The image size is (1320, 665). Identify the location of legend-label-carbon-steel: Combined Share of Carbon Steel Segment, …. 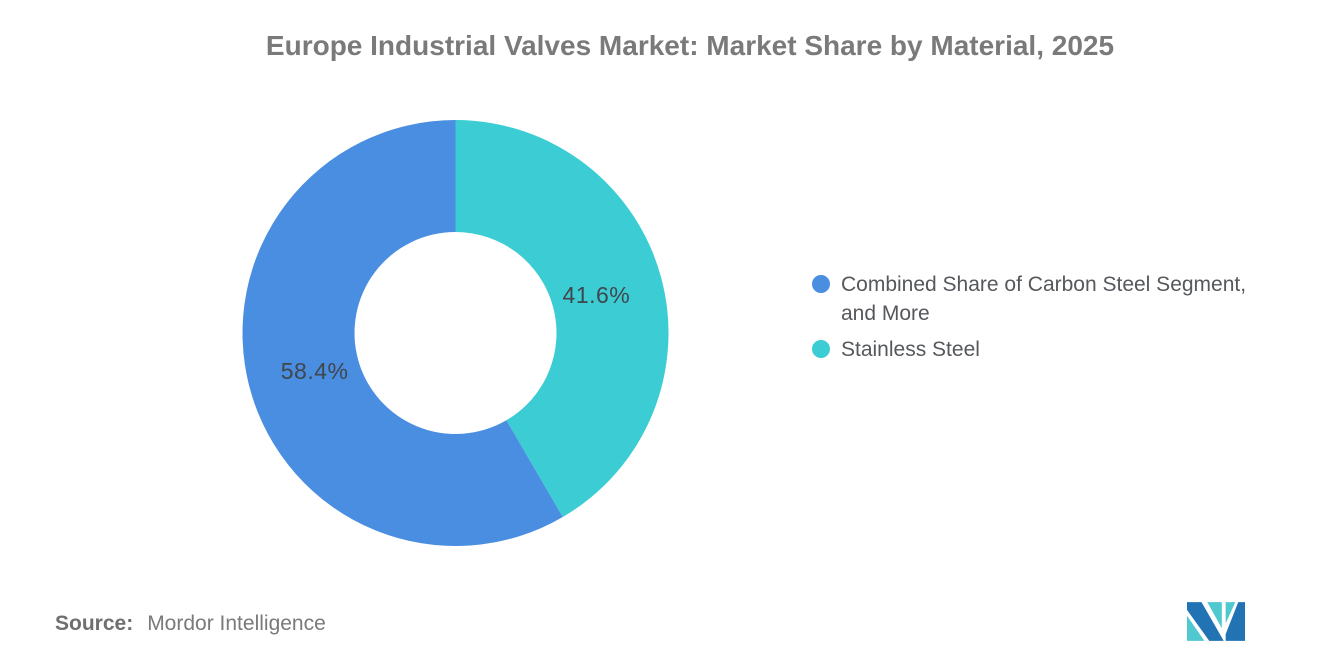
(1044, 299).